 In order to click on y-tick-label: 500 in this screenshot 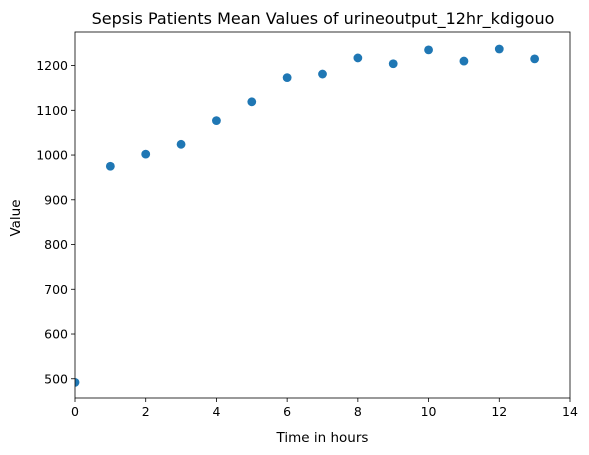, I will do `click(56, 378)`.